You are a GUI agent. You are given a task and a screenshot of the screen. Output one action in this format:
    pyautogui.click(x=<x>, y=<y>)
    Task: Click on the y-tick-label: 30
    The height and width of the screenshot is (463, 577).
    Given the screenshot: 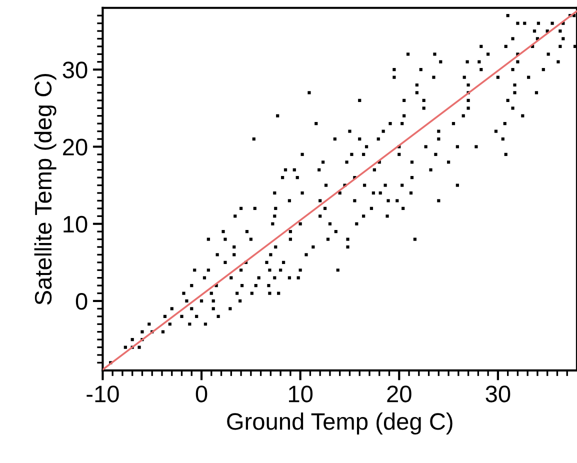 What is the action you would take?
    pyautogui.click(x=75, y=70)
    